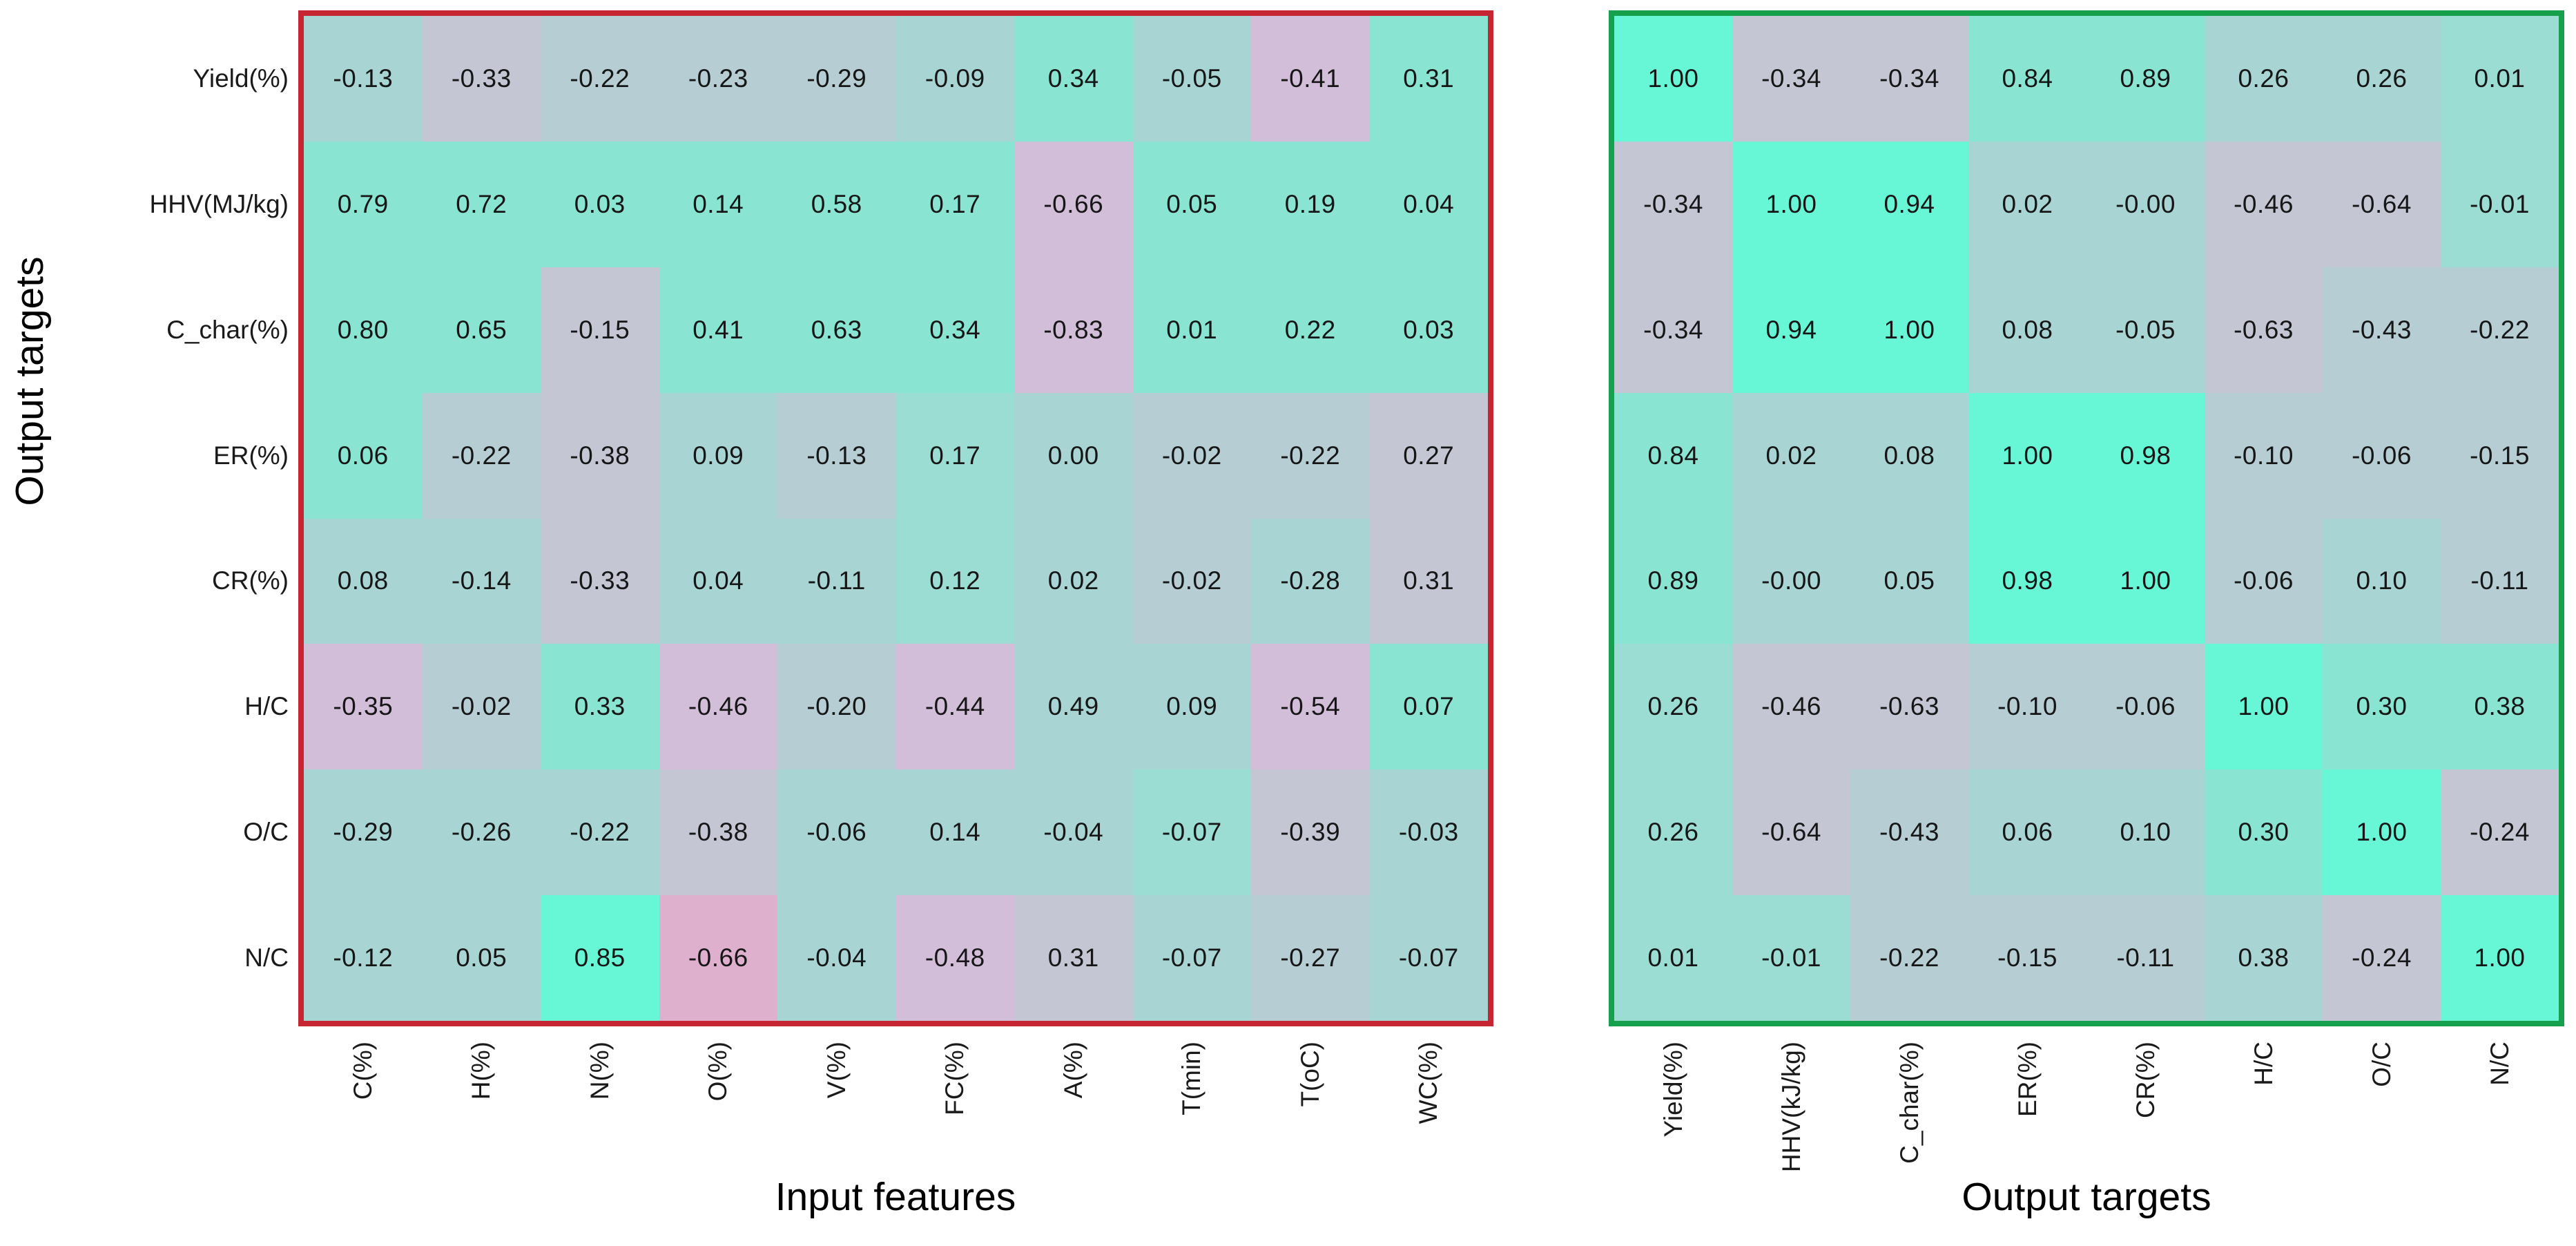  I want to click on x-tick-label: C(%), so click(363, 1071).